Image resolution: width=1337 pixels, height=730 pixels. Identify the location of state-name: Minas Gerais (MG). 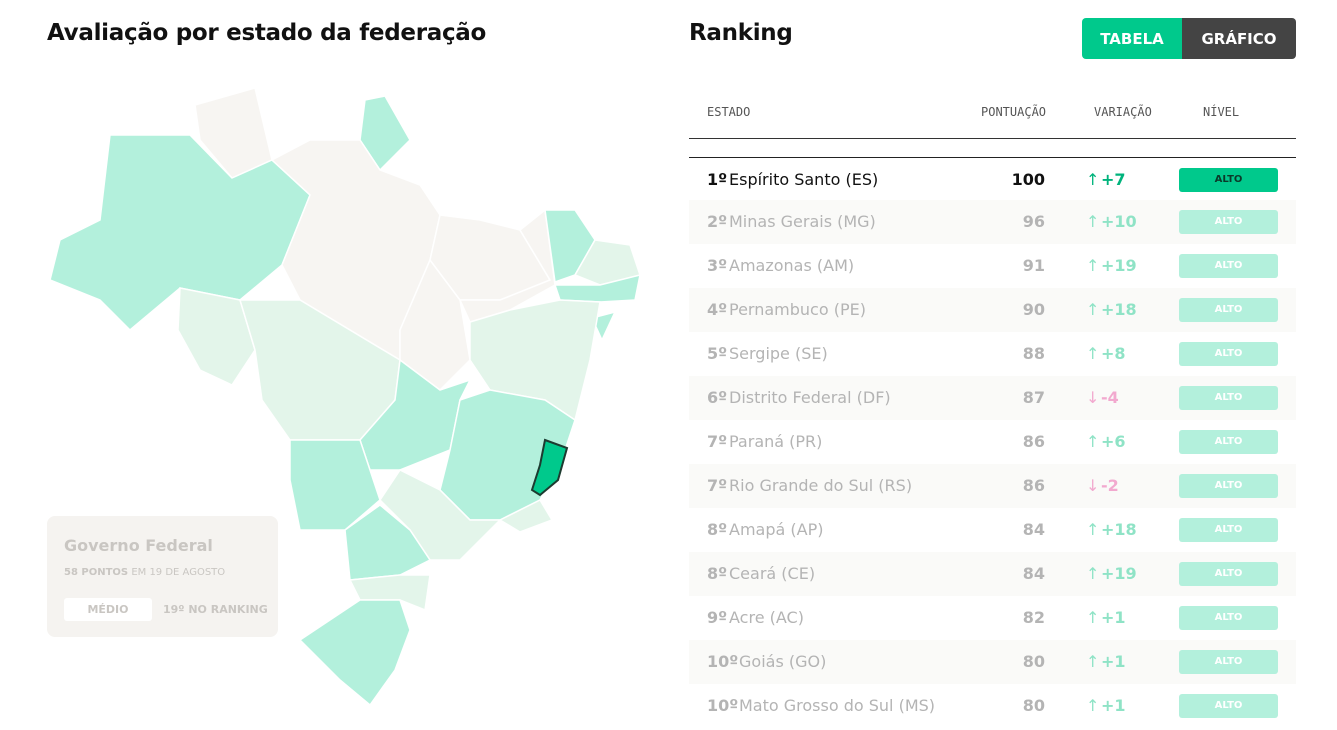
(802, 221).